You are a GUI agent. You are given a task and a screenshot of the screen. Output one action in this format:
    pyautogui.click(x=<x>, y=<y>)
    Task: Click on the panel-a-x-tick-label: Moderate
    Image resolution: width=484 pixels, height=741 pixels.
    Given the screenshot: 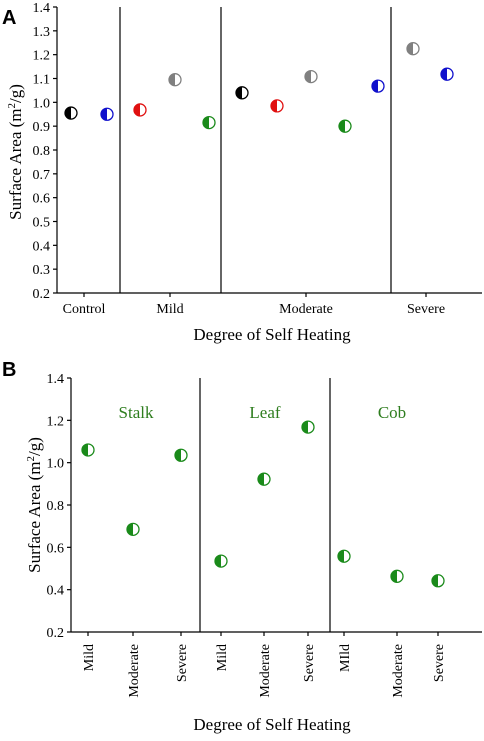 What is the action you would take?
    pyautogui.click(x=306, y=309)
    